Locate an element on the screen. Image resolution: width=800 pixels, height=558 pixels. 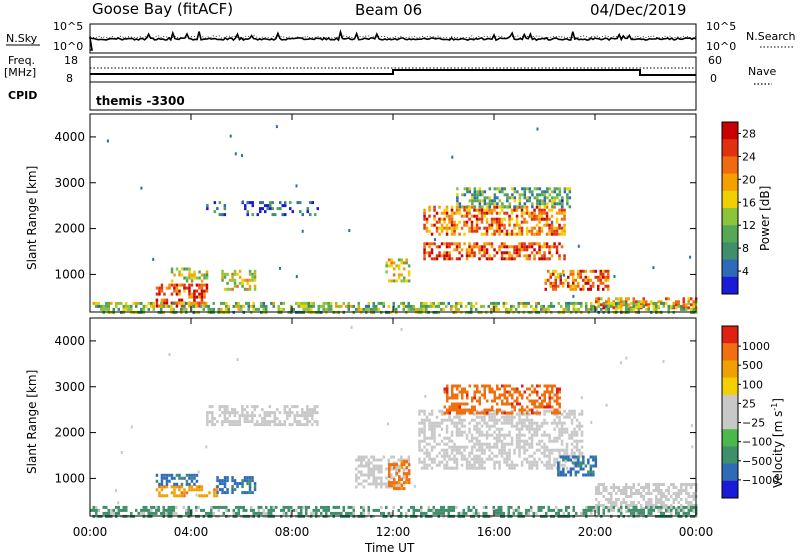
power-colorbar-label: Power [dB] is located at coordinates (765, 218).